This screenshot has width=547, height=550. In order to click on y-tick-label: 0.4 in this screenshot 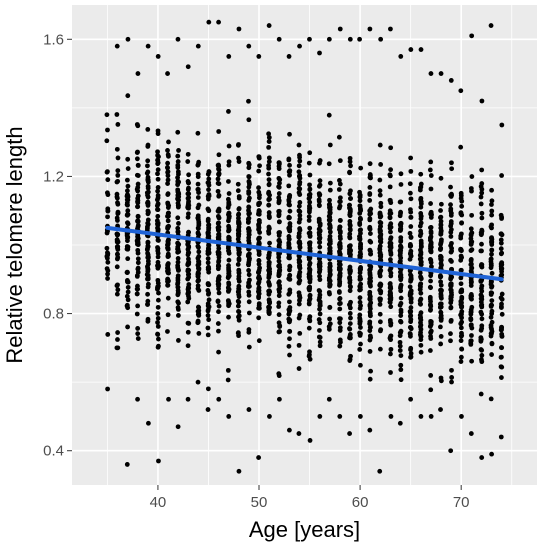, I will do `click(53, 451)`.